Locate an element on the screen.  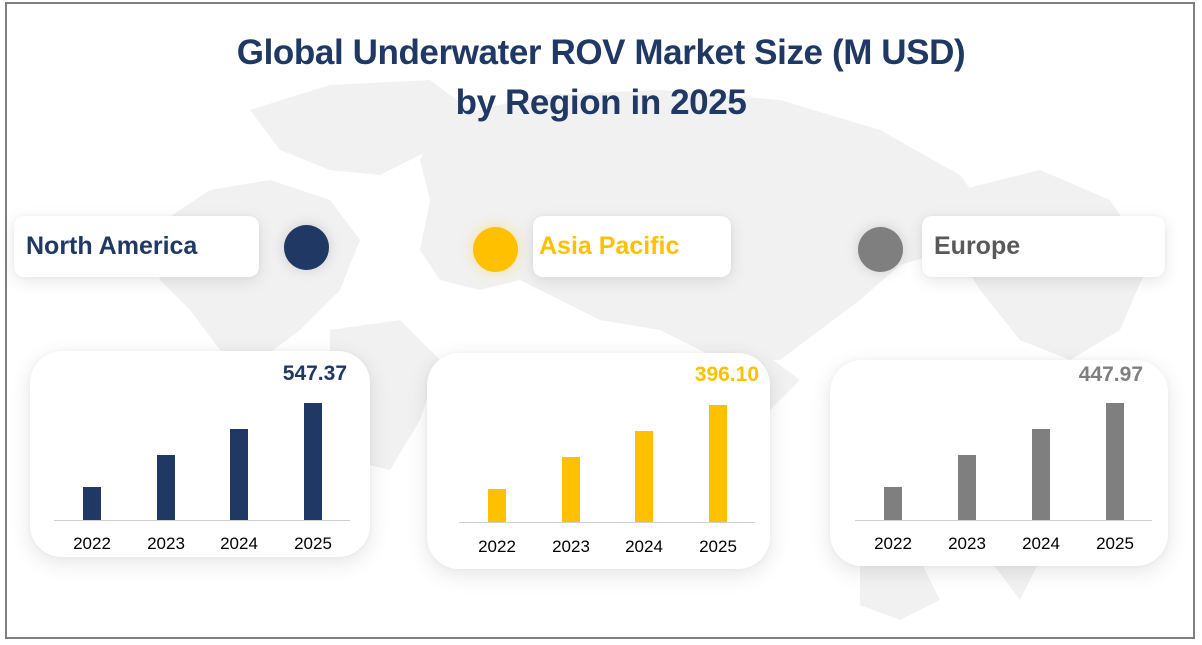
value-label: 447.97 is located at coordinates (1110, 374).